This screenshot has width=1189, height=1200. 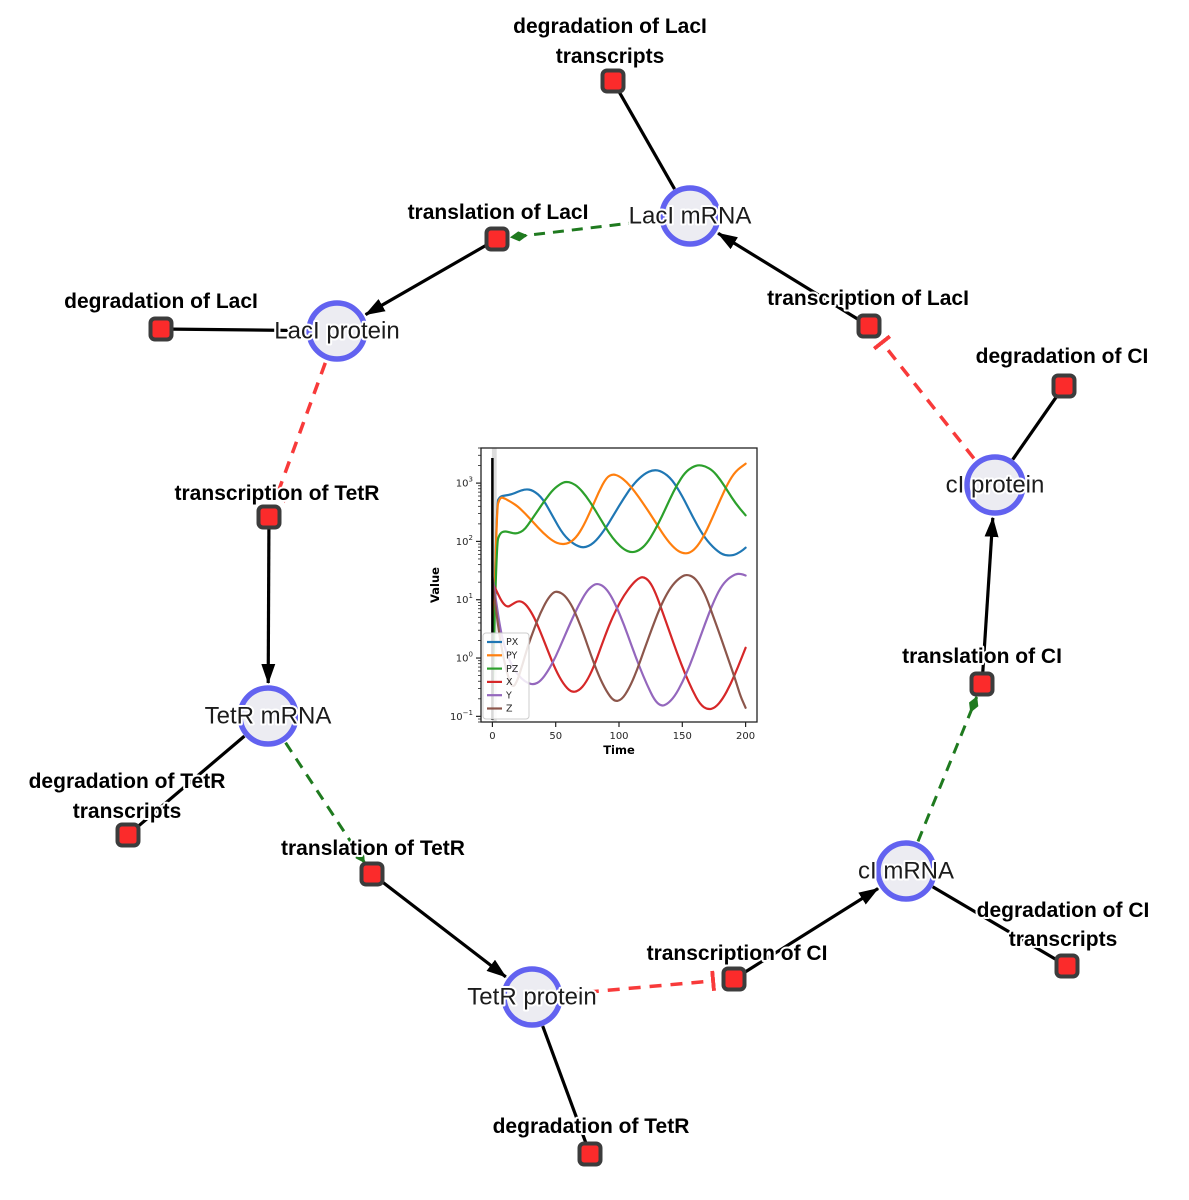 I want to click on species-label-laci_protein: LacI protein, so click(x=336, y=331).